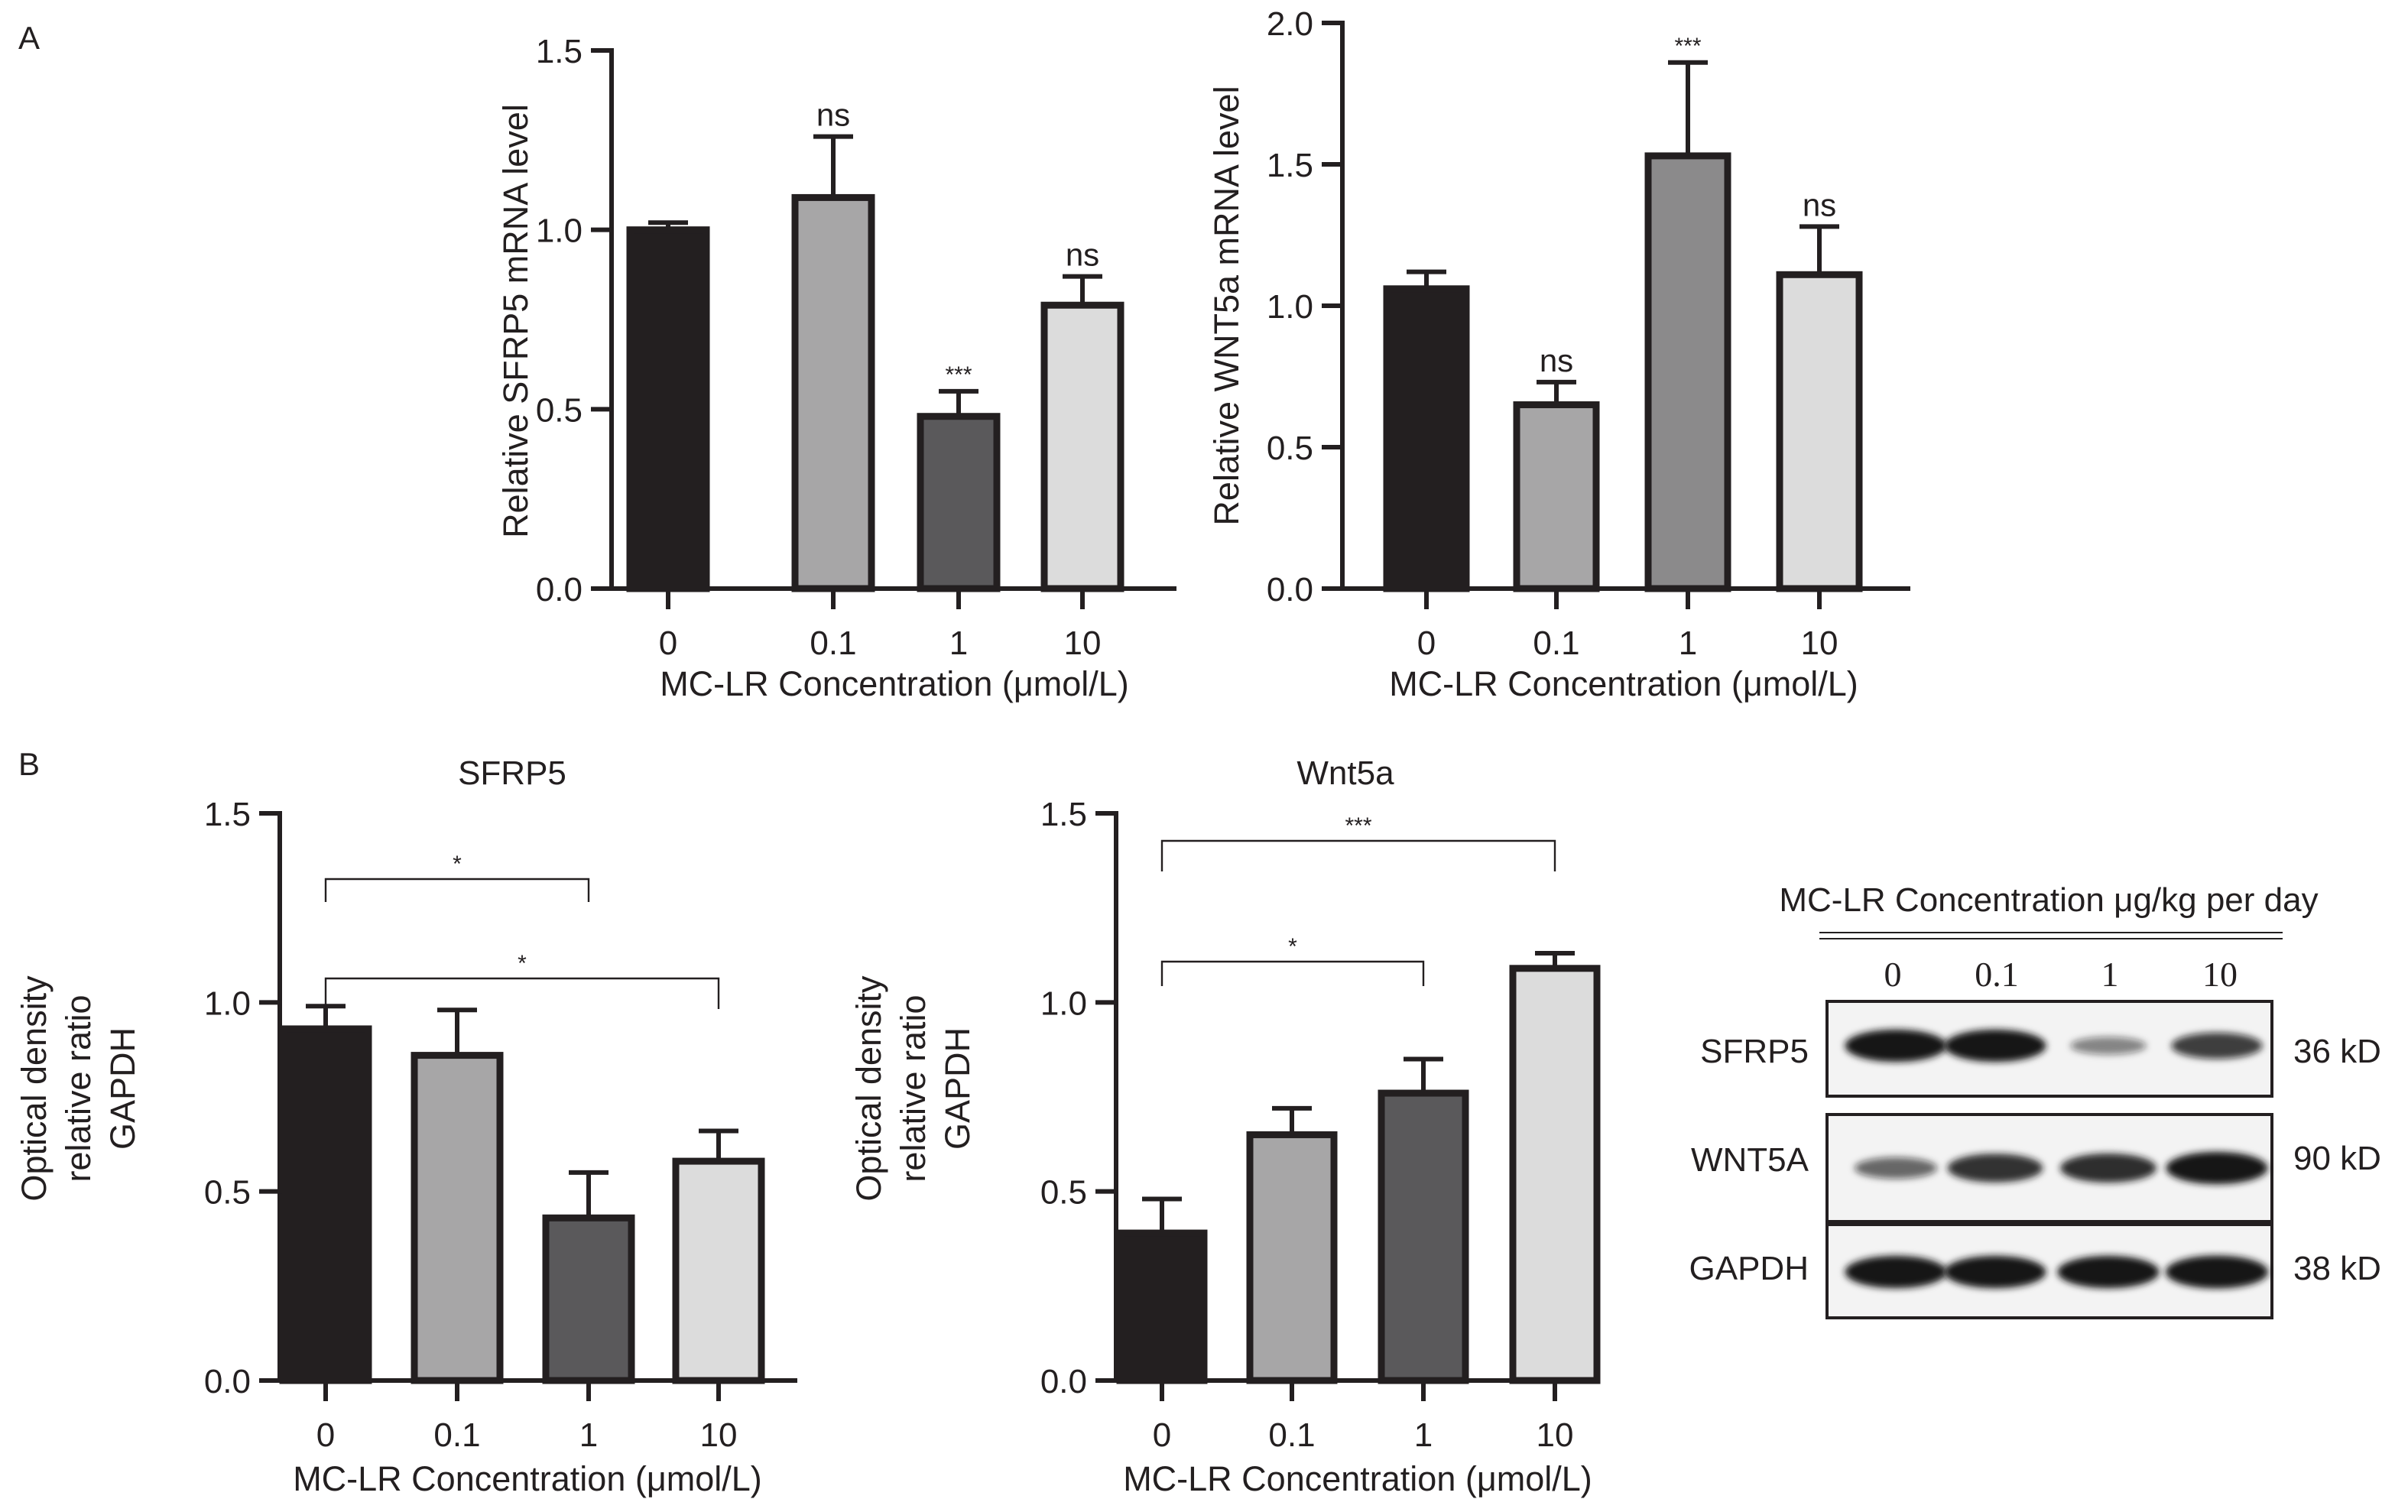 The height and width of the screenshot is (1512, 2408). What do you see at coordinates (2110, 975) in the screenshot?
I see `lane-label: 1` at bounding box center [2110, 975].